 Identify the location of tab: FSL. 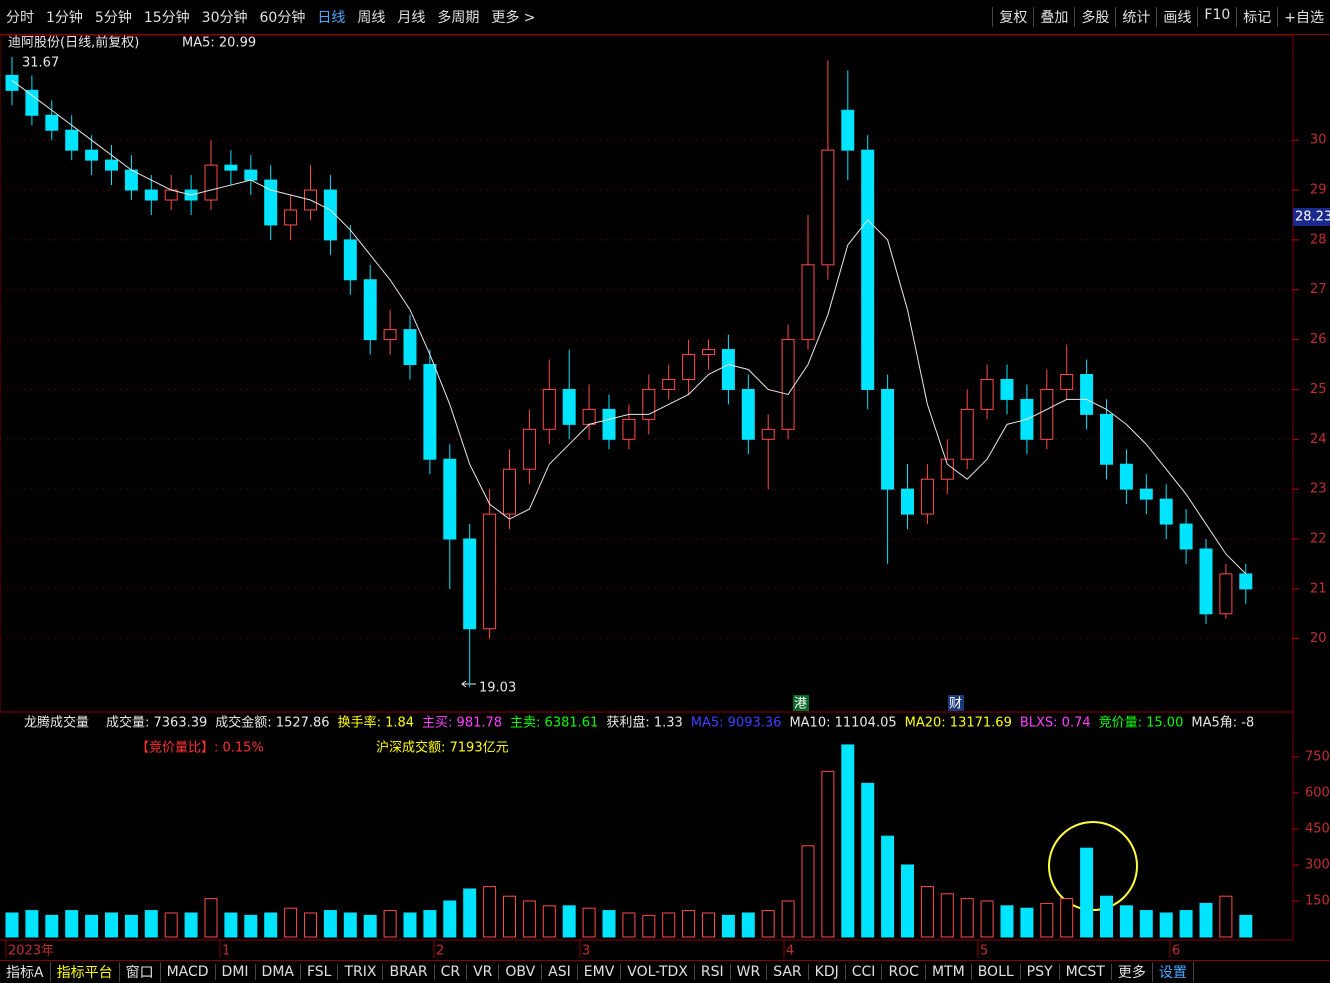
(320, 972).